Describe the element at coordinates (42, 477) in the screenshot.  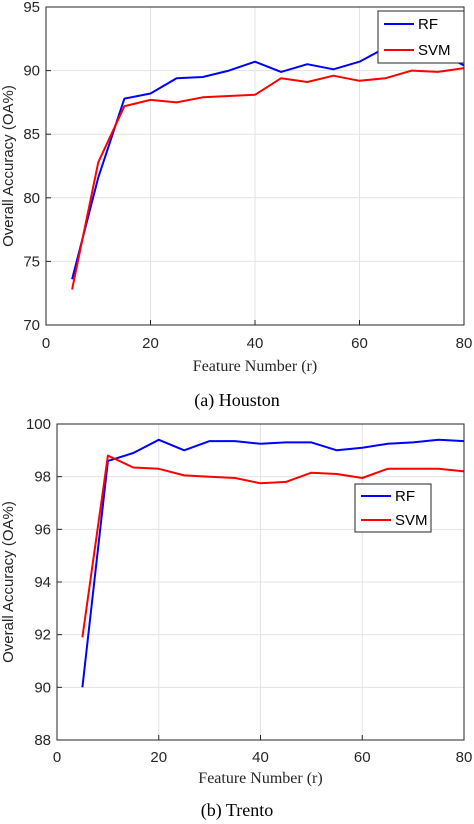
I see `y-tick-label: 98` at that location.